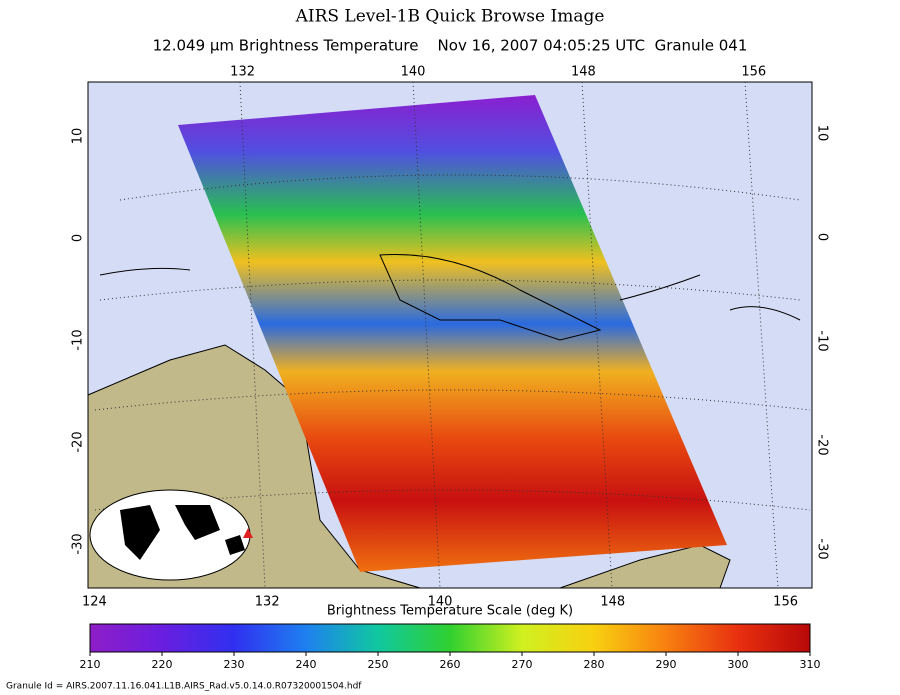  I want to click on colorbar, so click(450, 638).